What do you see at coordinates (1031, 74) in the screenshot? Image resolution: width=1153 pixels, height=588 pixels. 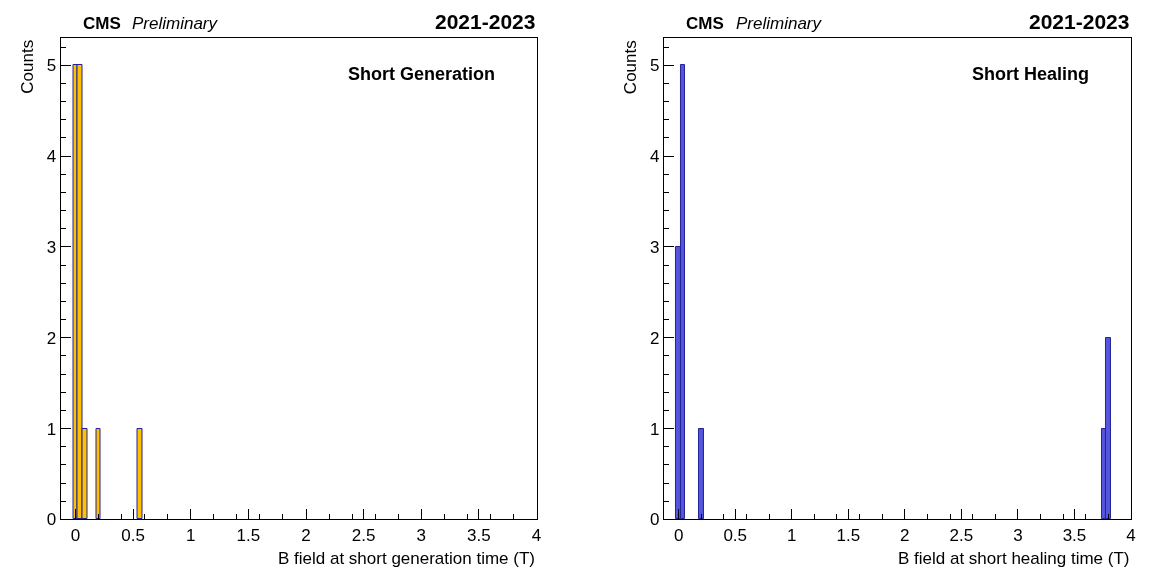 I see `annotation: Short Healing` at bounding box center [1031, 74].